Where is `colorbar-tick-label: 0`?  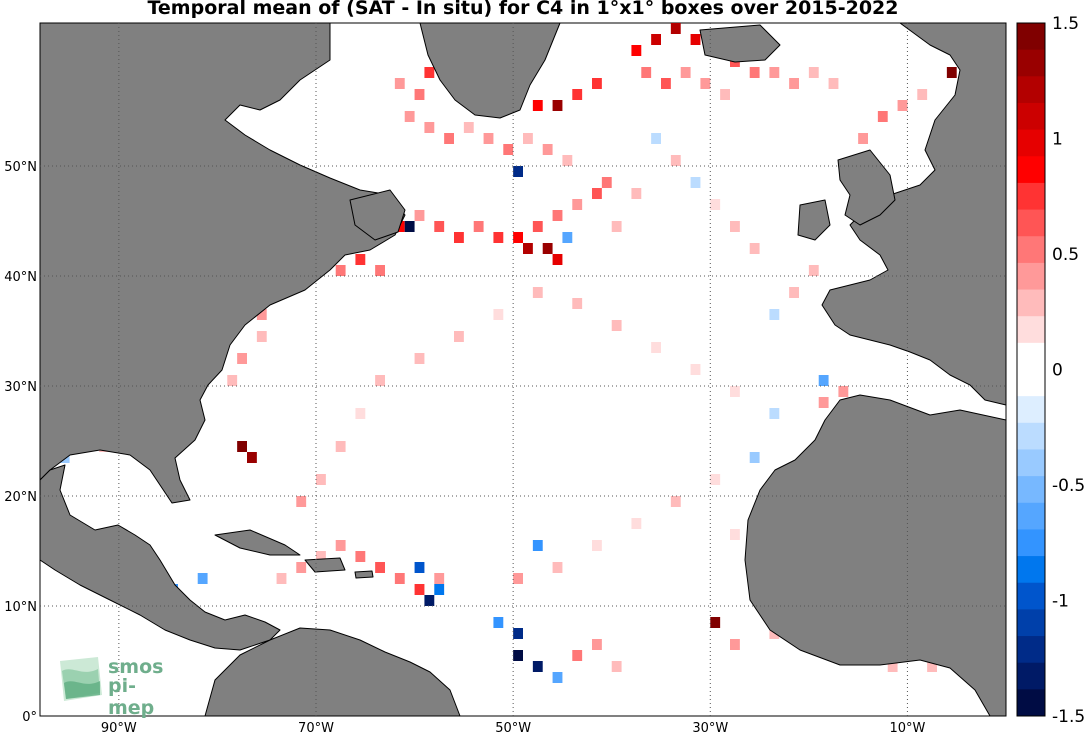 colorbar-tick-label: 0 is located at coordinates (1057, 371).